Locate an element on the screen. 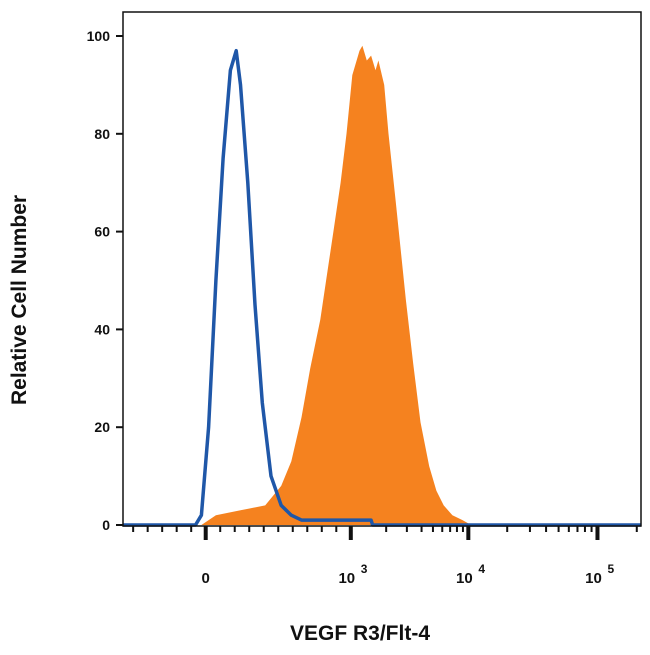 Image resolution: width=650 pixels, height=655 pixels. y-tick-label: 40 is located at coordinates (102, 329).